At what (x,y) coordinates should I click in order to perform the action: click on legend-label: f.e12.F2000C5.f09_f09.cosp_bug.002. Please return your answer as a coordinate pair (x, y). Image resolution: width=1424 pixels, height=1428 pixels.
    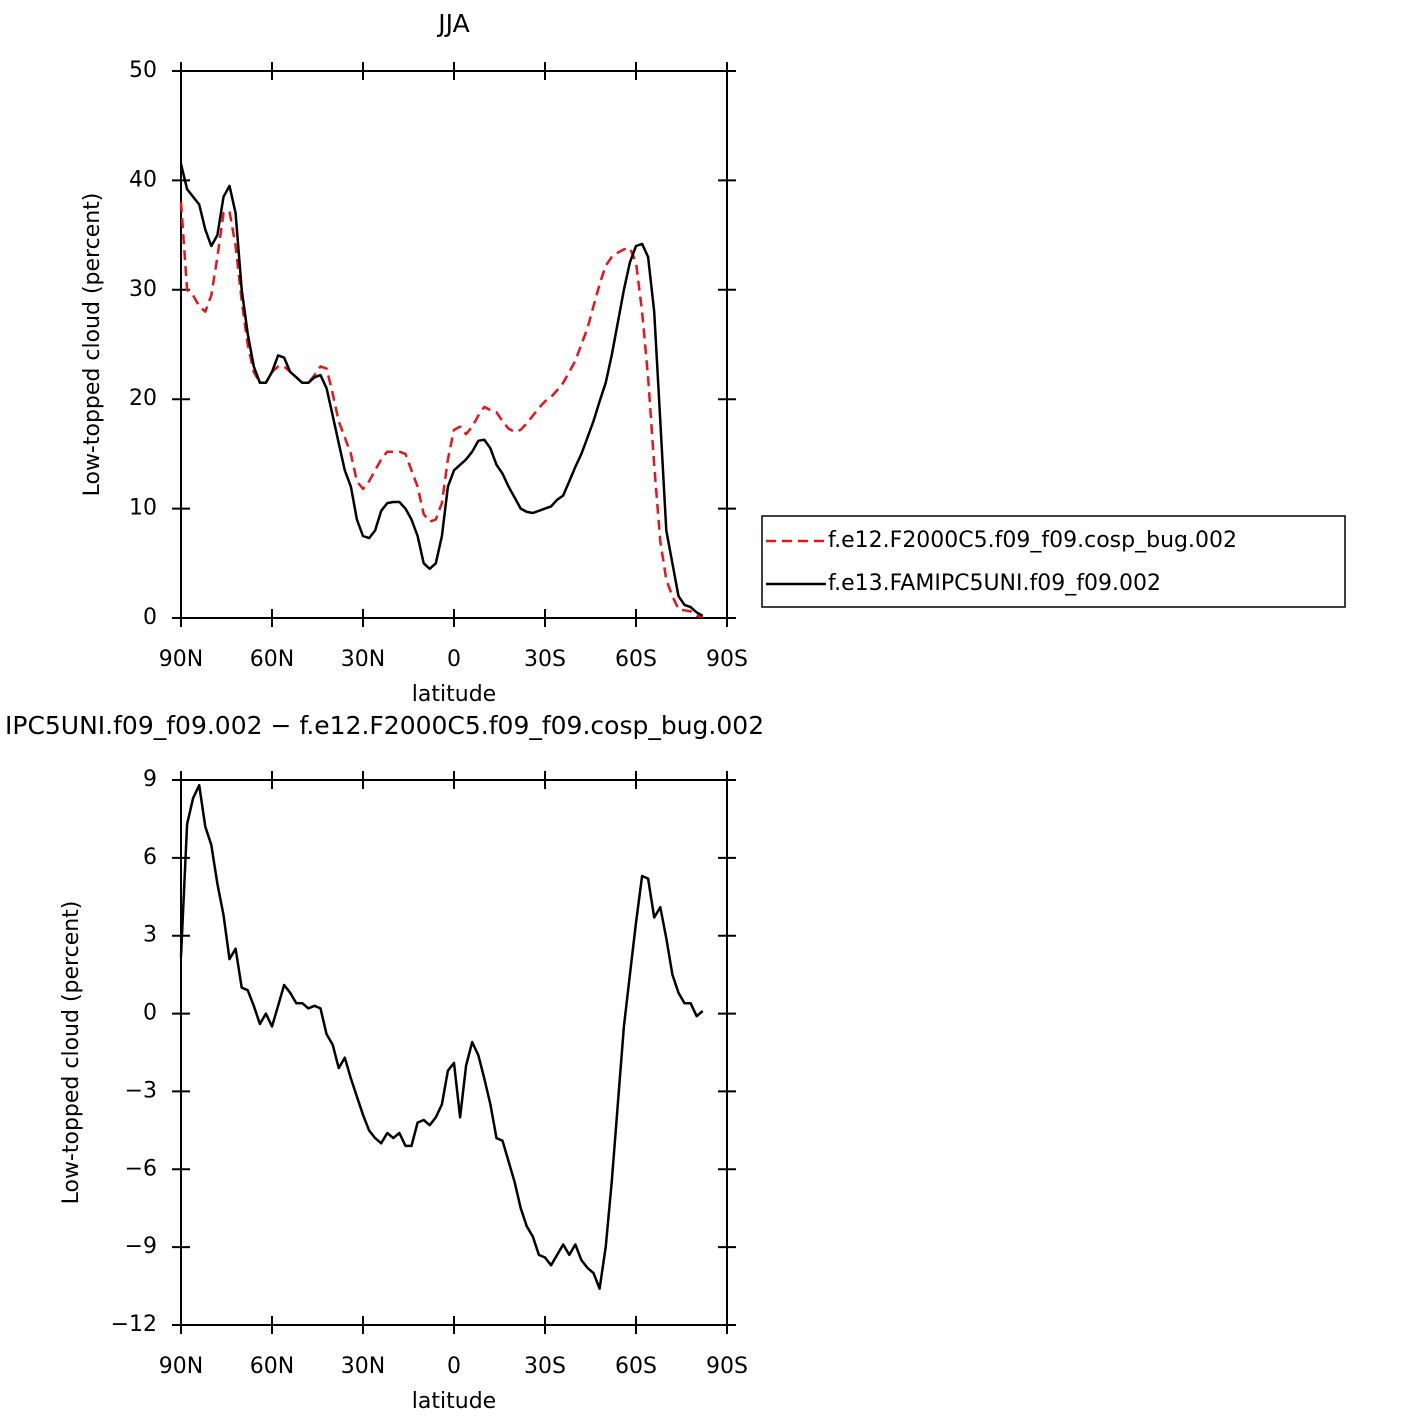
    Looking at the image, I should click on (1032, 540).